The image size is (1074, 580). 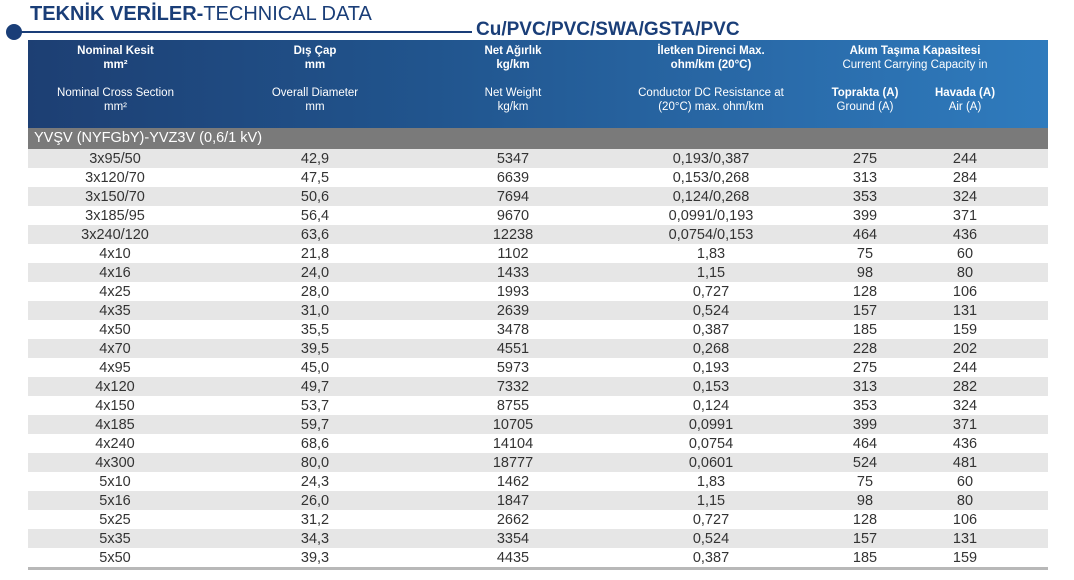 I want to click on cell-diameter: 42,9, so click(x=315, y=159).